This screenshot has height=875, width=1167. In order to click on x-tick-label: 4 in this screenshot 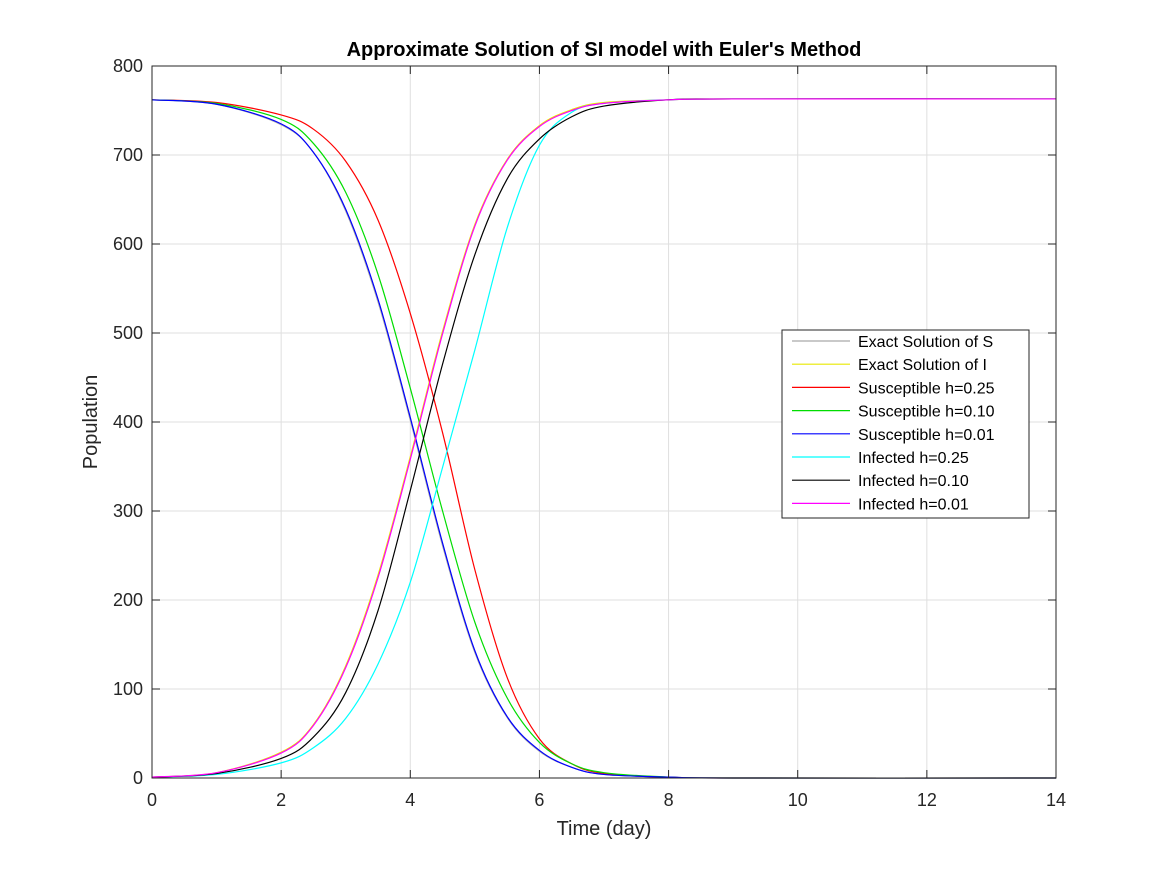, I will do `click(410, 800)`.